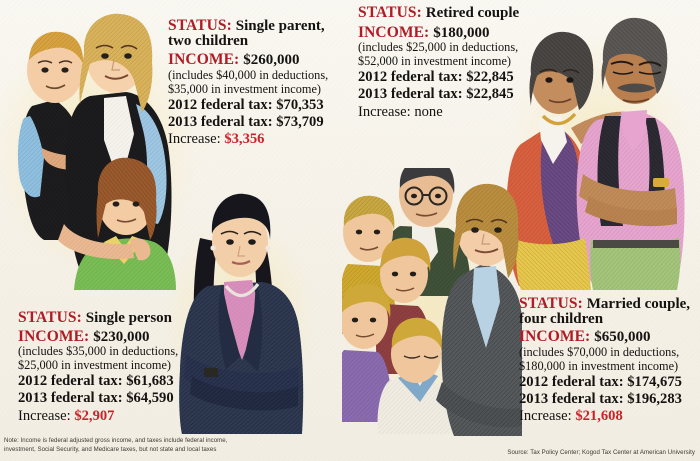  I want to click on income-value: $260,000, so click(271, 60).